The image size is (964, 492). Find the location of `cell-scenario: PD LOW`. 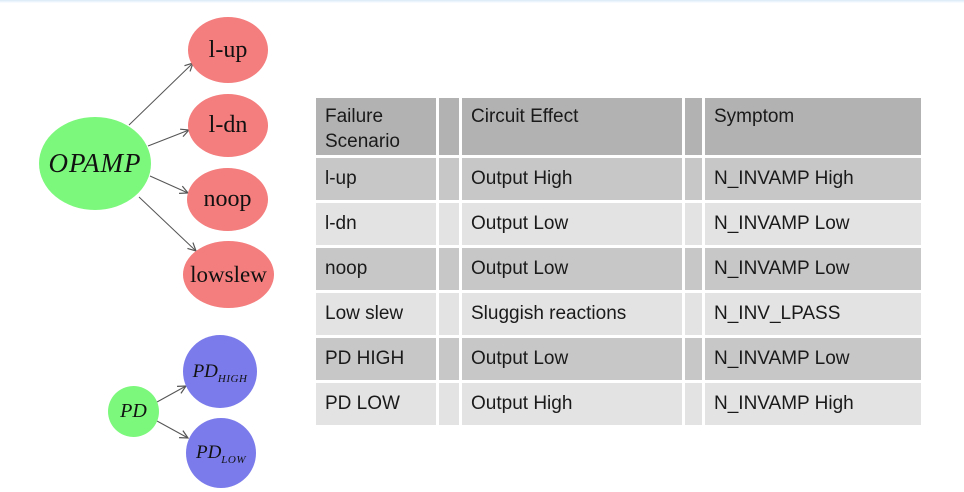

cell-scenario: PD LOW is located at coordinates (376, 404).